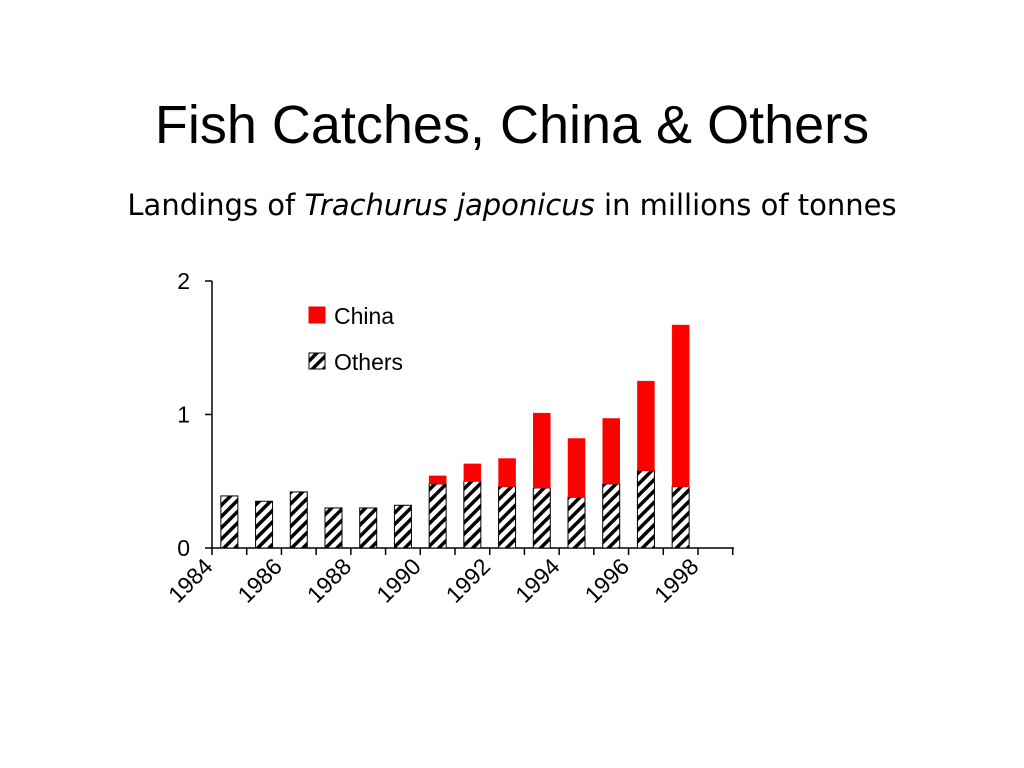 This screenshot has height=768, width=1024. What do you see at coordinates (317, 361) in the screenshot?
I see `legend-swatch-others` at bounding box center [317, 361].